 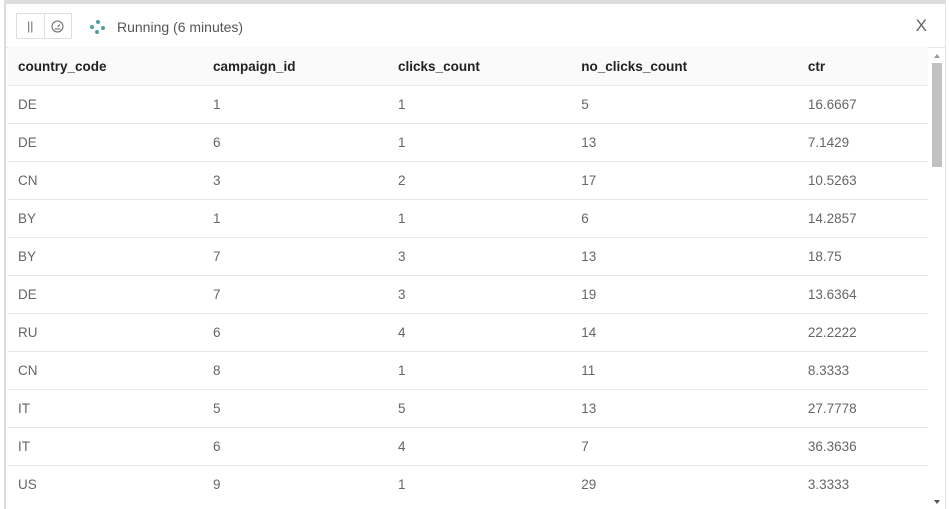 What do you see at coordinates (684, 370) in the screenshot?
I see `cell-no_clicks_count: 11` at bounding box center [684, 370].